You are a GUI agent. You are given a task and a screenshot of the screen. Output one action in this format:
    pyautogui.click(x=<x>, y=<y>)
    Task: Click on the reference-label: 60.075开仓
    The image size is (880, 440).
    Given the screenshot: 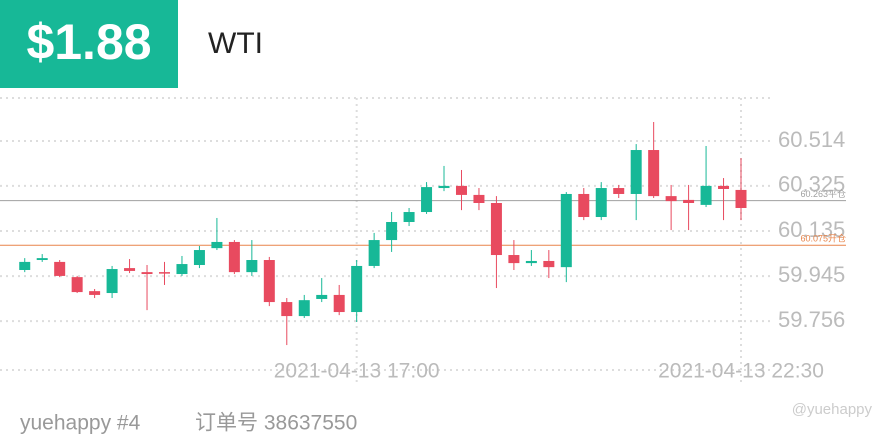 What is the action you would take?
    pyautogui.click(x=823, y=238)
    